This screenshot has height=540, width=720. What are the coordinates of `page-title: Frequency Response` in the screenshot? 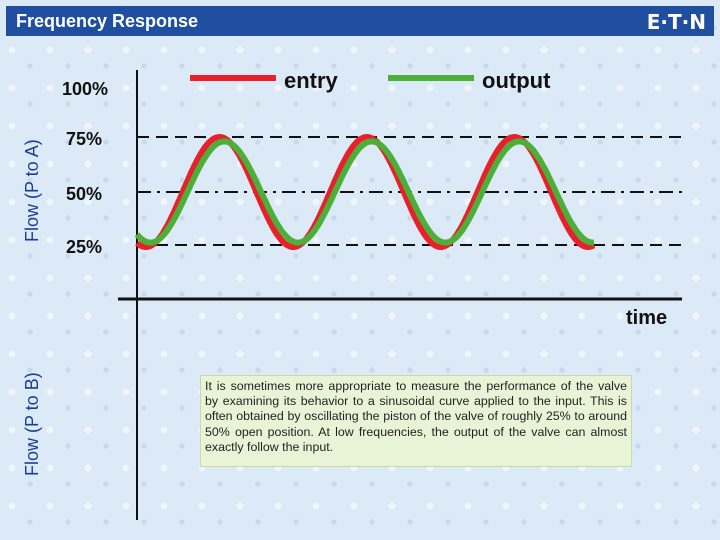 It's located at (107, 21).